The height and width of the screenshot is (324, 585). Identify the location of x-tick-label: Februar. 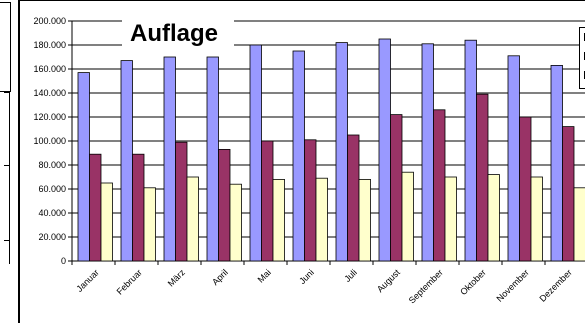
(129, 281).